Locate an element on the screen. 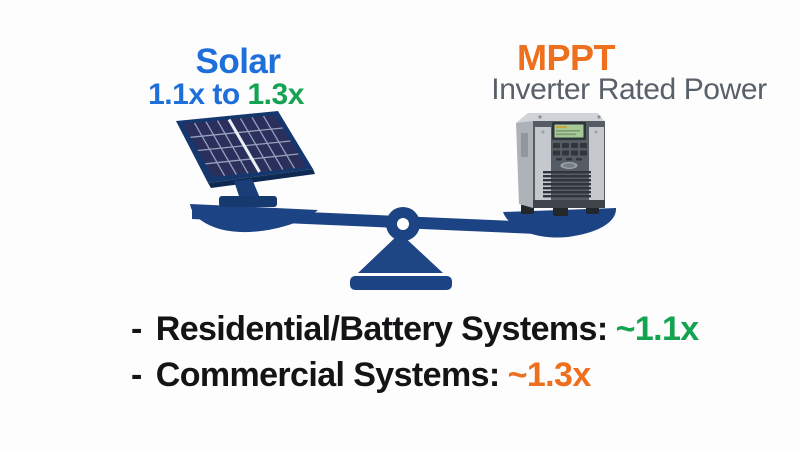 The height and width of the screenshot is (450, 800). solar-title: Solar is located at coordinates (238, 61).